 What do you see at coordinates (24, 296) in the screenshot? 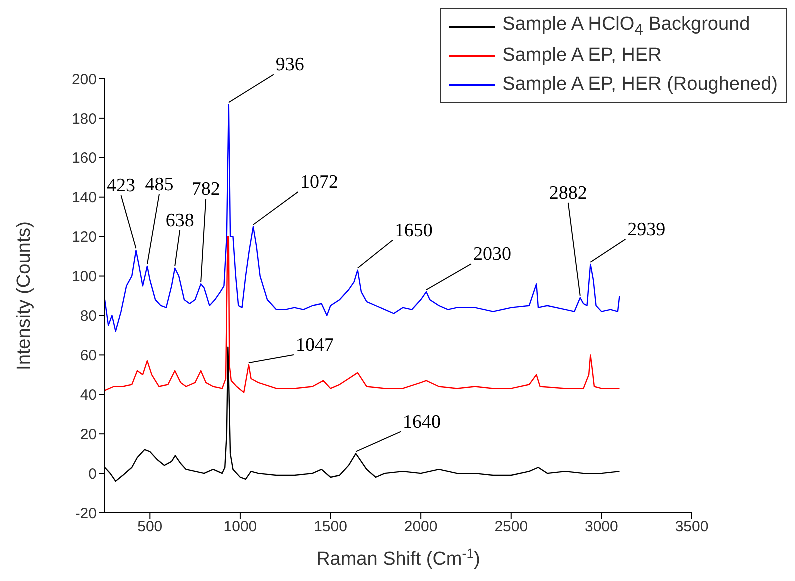
I see `y-axis-title: Intensity (Counts)` at bounding box center [24, 296].